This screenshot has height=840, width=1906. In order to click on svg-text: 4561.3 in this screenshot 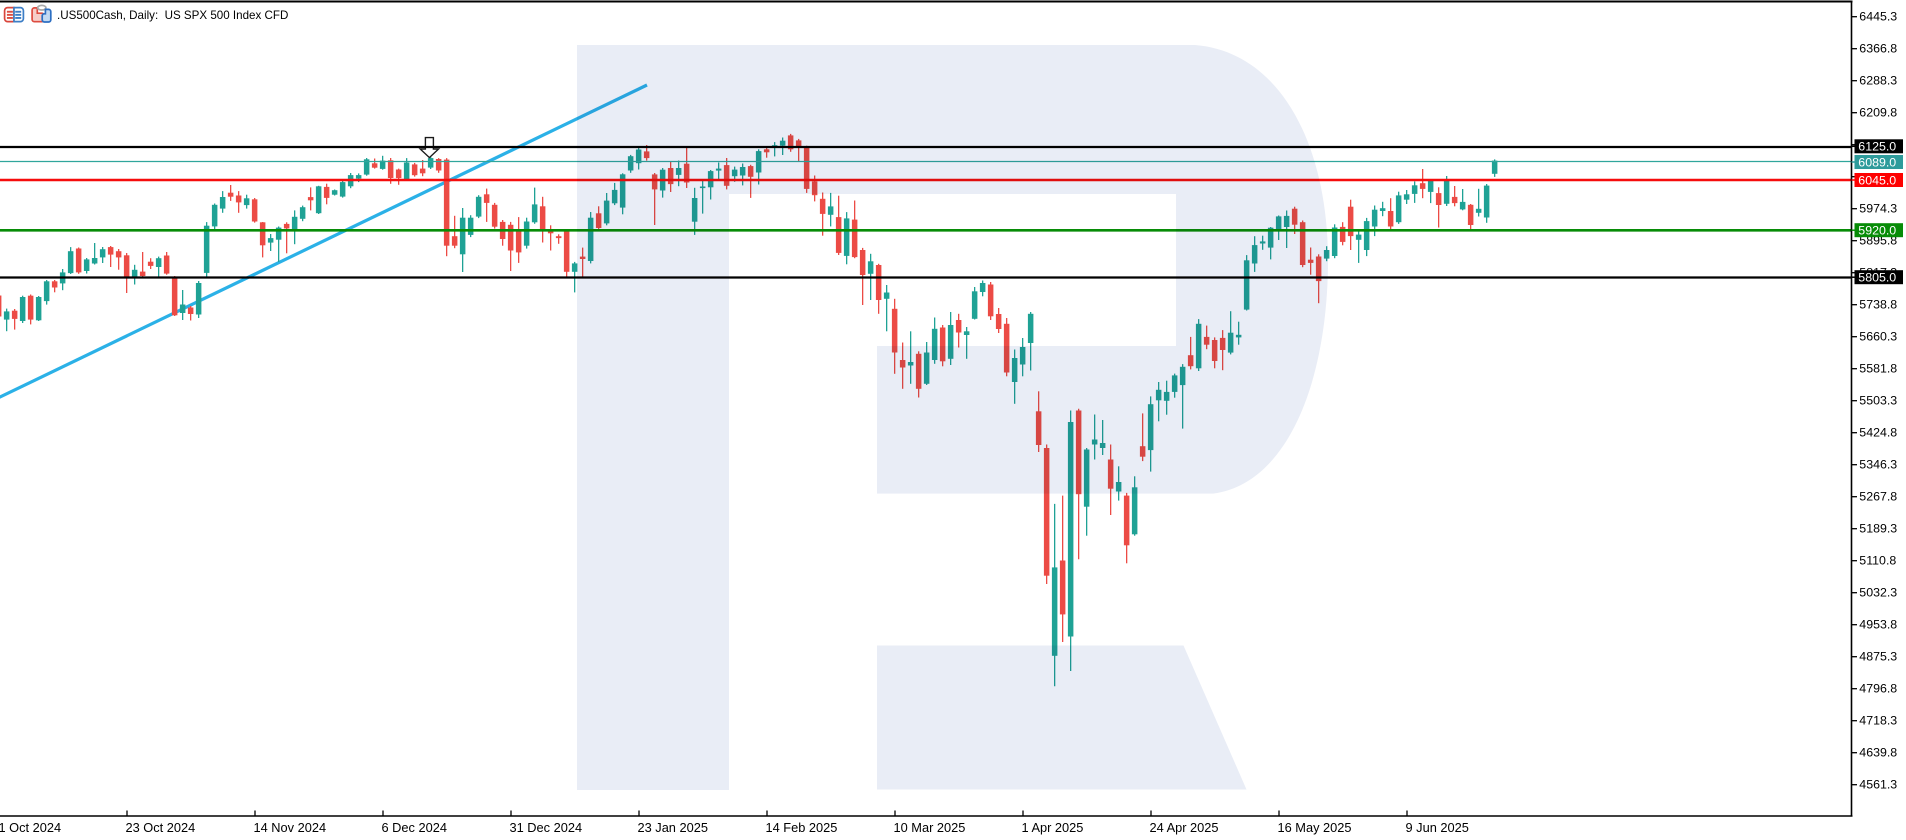, I will do `click(1878, 785)`.